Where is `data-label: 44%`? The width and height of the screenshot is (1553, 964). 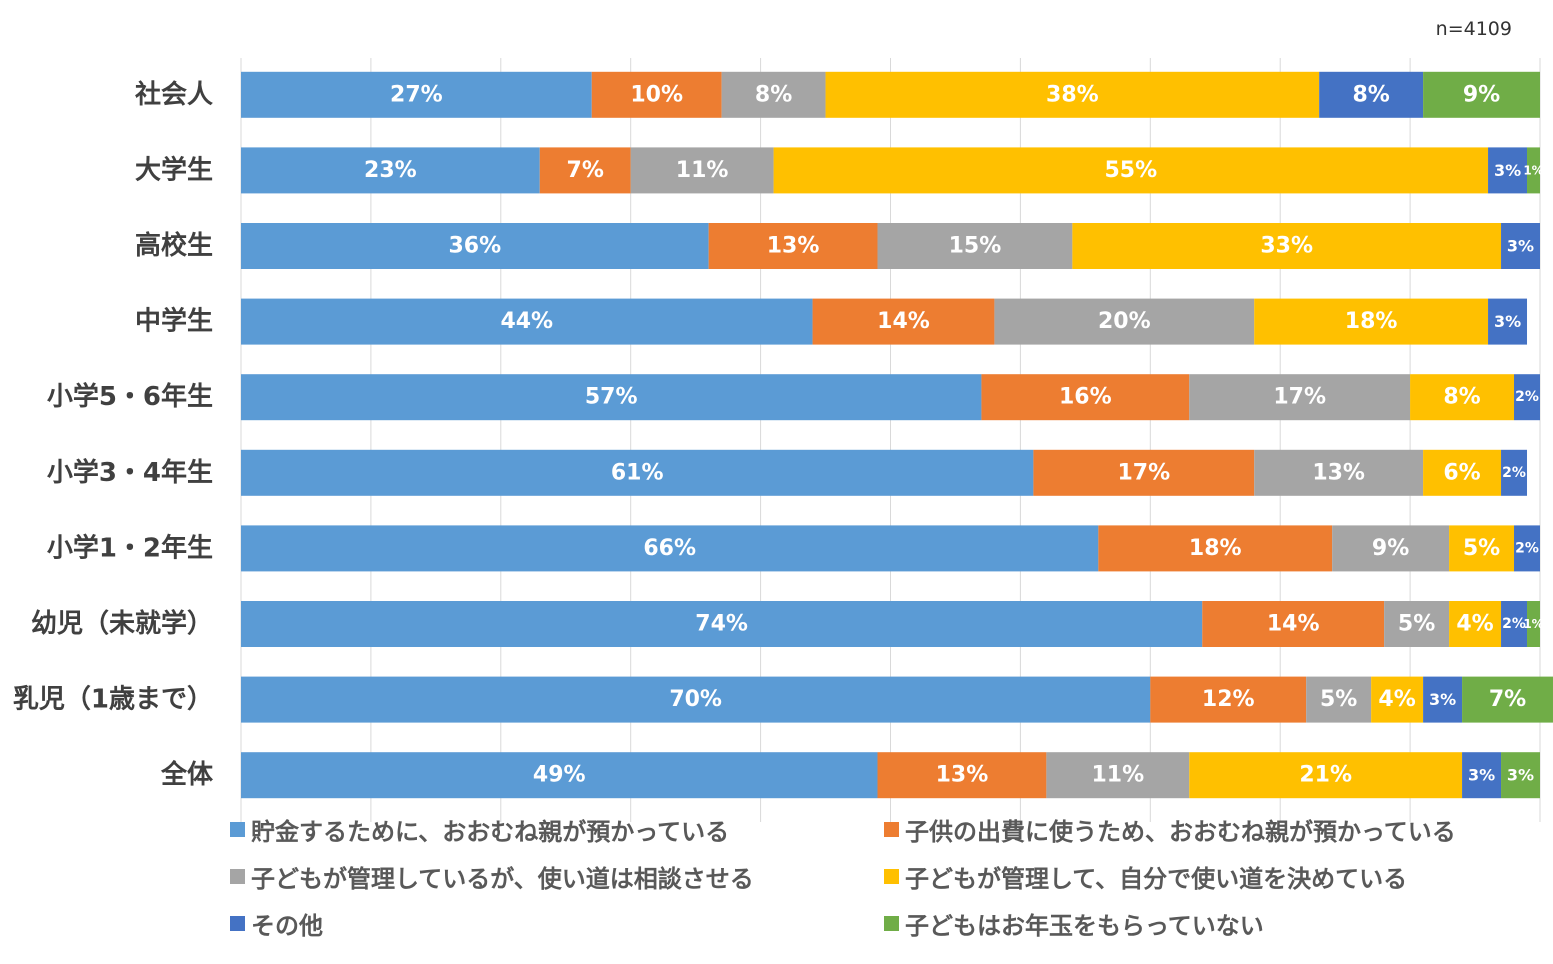
data-label: 44% is located at coordinates (526, 321).